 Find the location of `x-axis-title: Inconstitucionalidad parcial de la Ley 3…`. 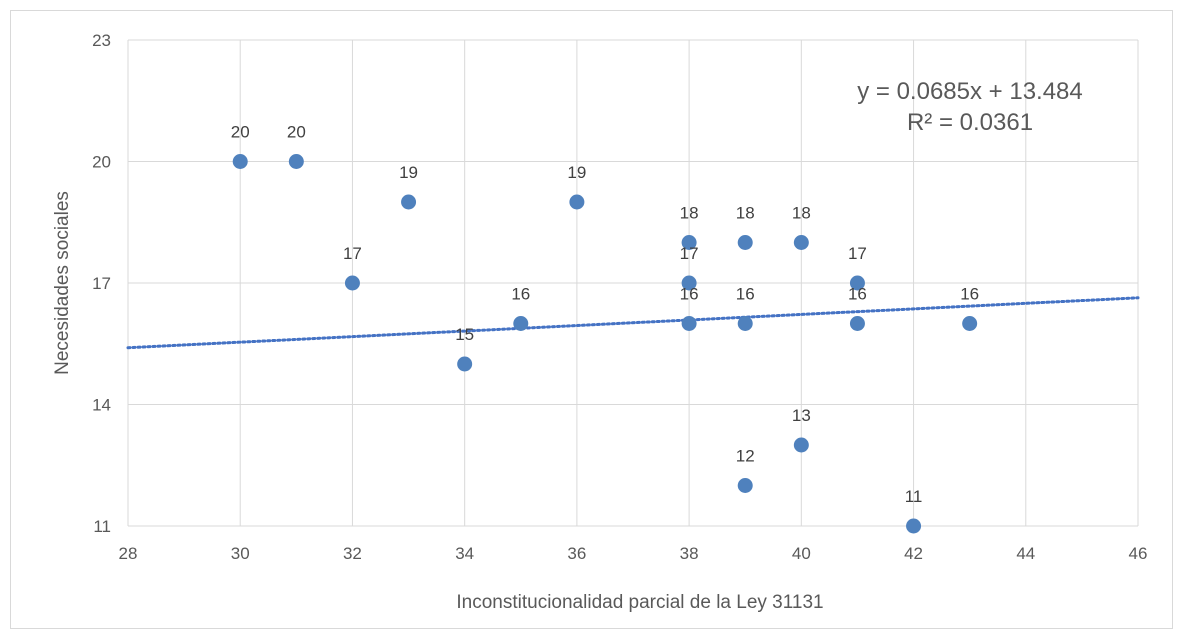

x-axis-title: Inconstitucionalidad parcial de la Ley 3… is located at coordinates (639, 602).